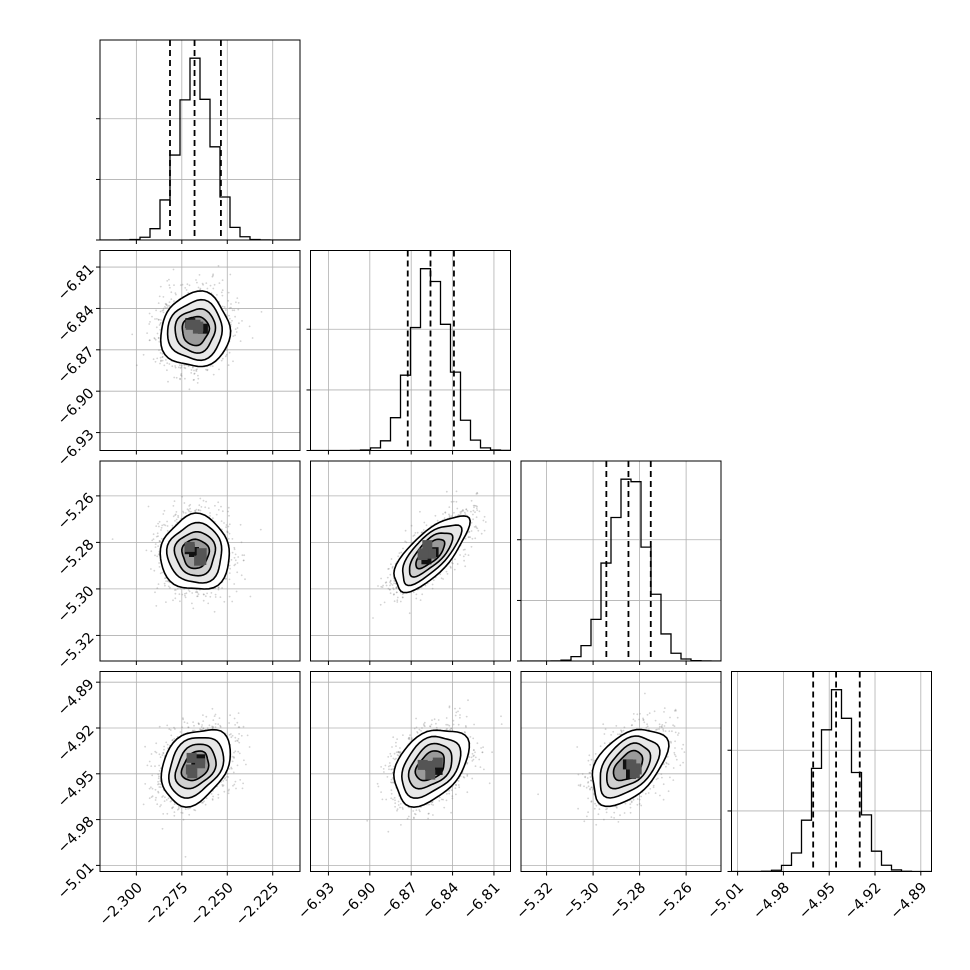 This screenshot has height=970, width=970. What do you see at coordinates (76, 698) in the screenshot?
I see `y-tick-label: −4.89` at bounding box center [76, 698].